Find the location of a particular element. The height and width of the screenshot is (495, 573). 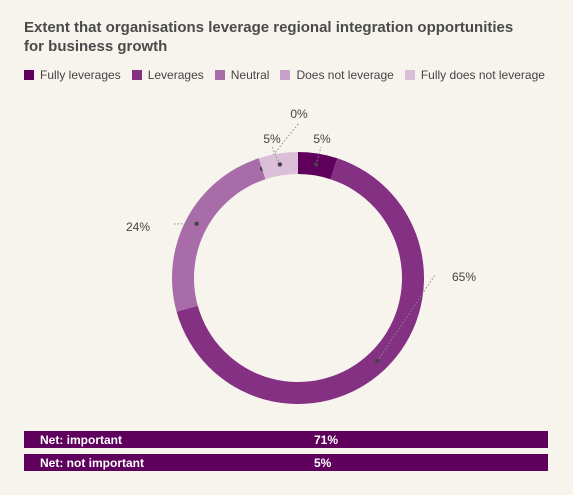

net-not-important-value: 5% is located at coordinates (323, 463).